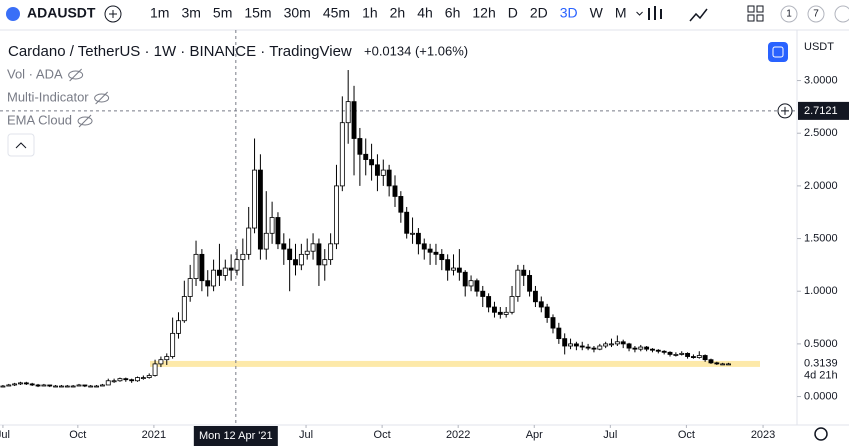 This screenshot has height=447, width=849. I want to click on toolbar-button-label: 7, so click(816, 14).